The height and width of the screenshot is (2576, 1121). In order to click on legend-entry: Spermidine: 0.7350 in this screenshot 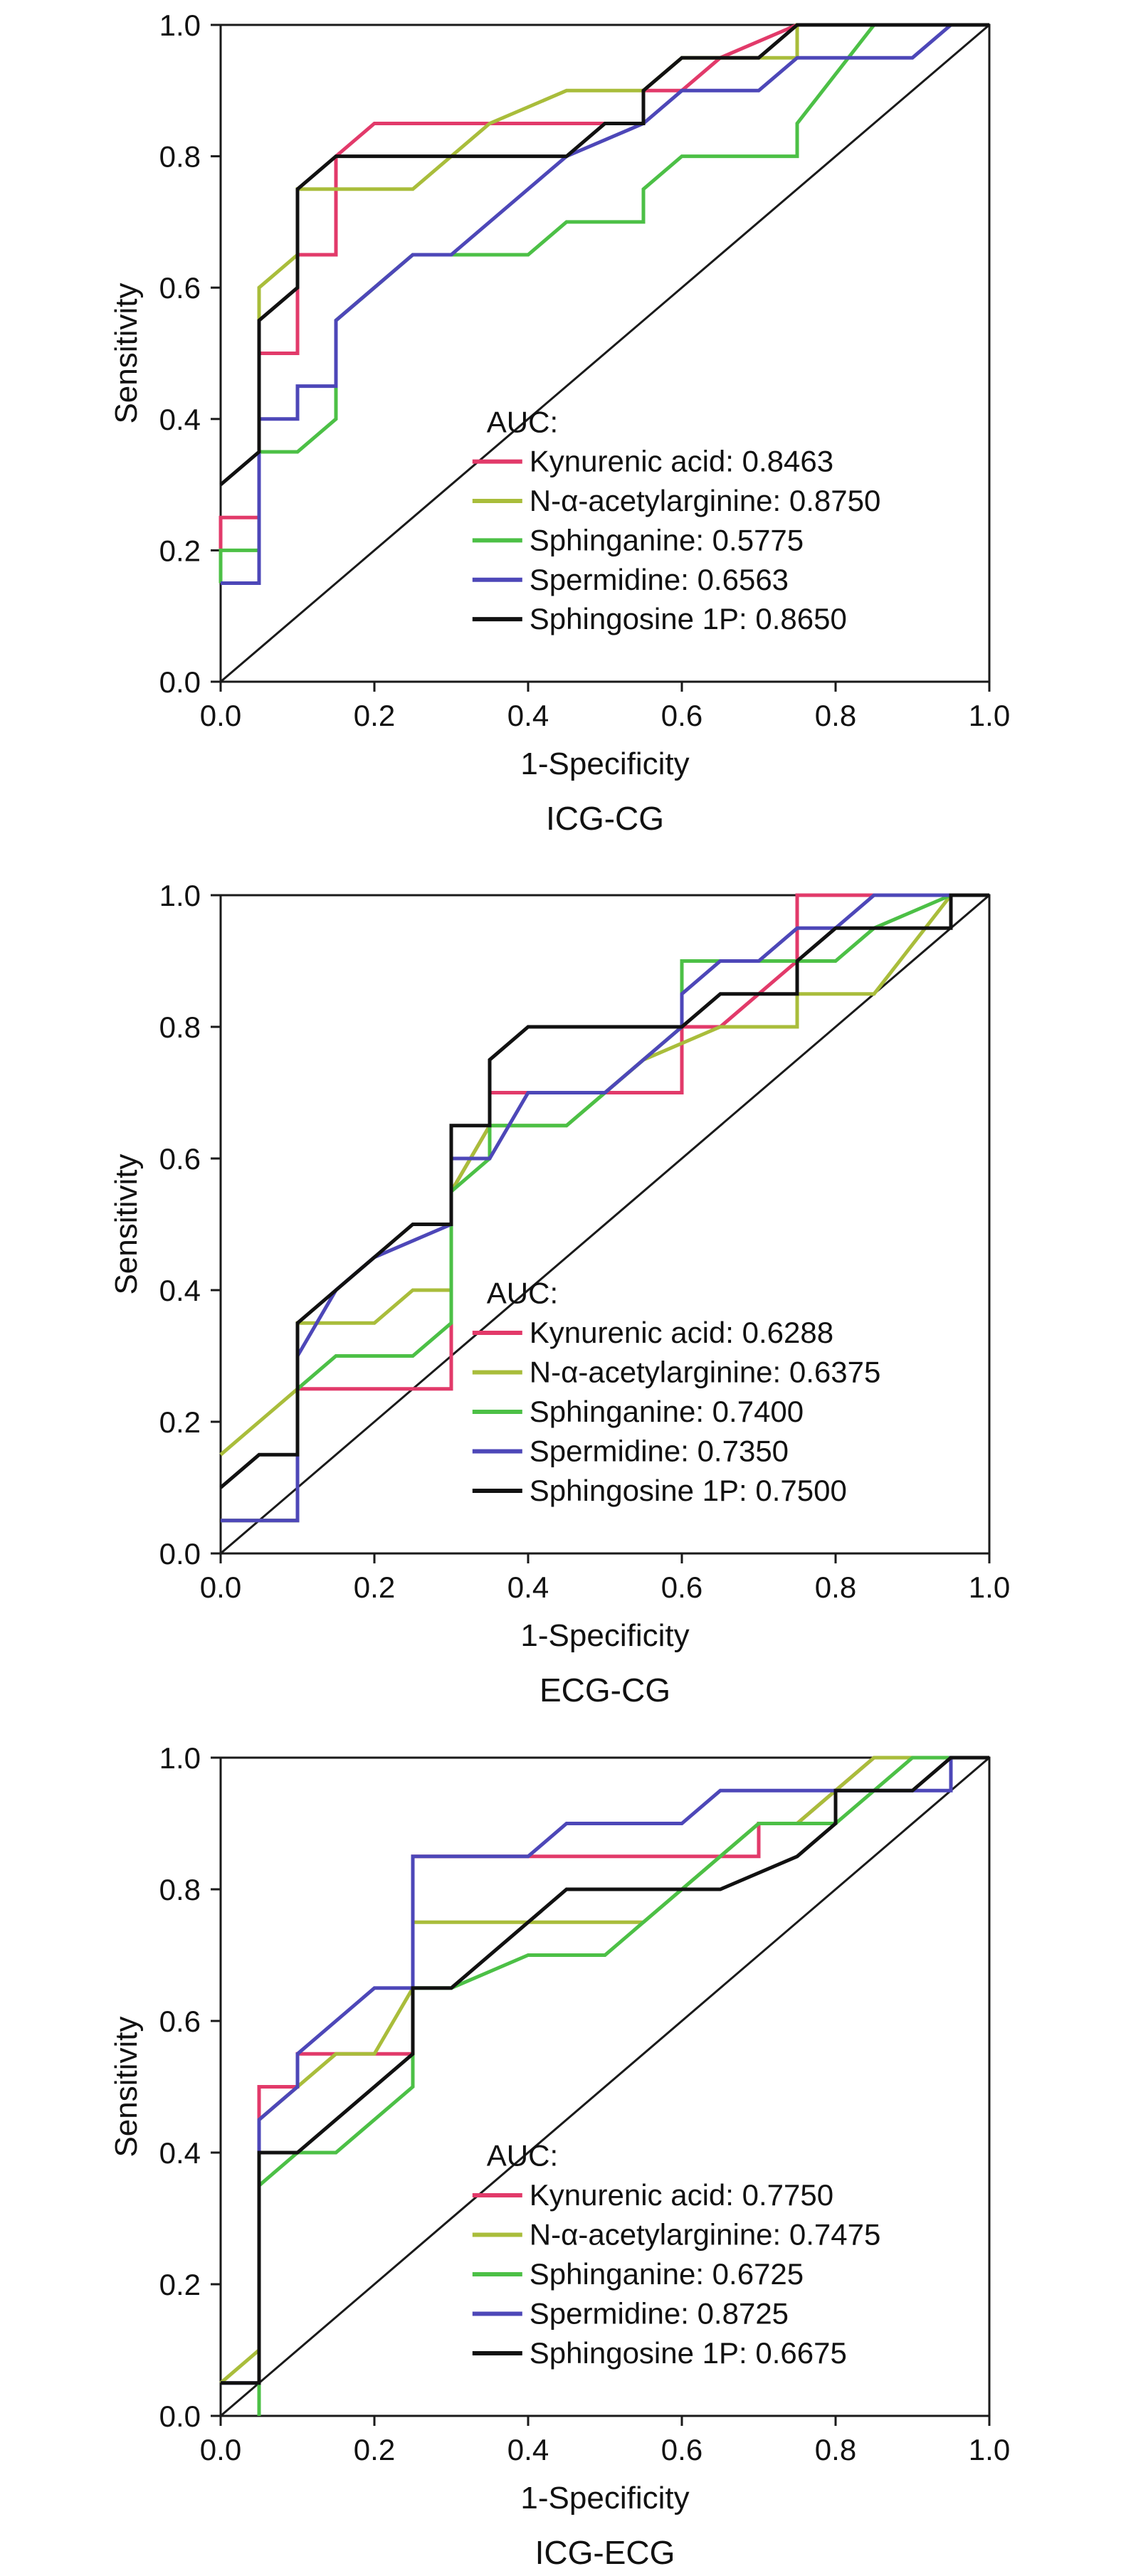, I will do `click(659, 1452)`.